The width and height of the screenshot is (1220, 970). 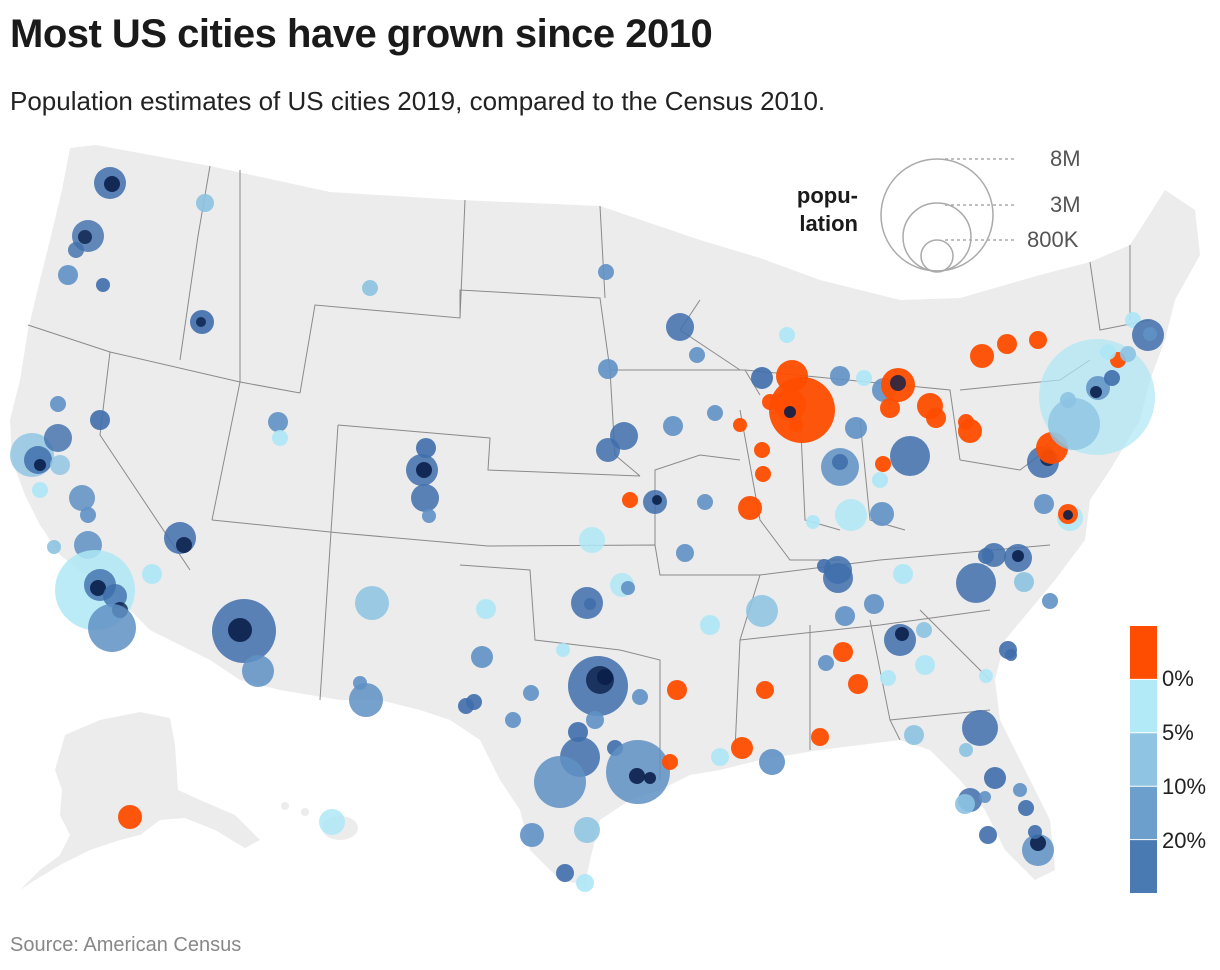 What do you see at coordinates (285, 806) in the screenshot?
I see `hawaii-island` at bounding box center [285, 806].